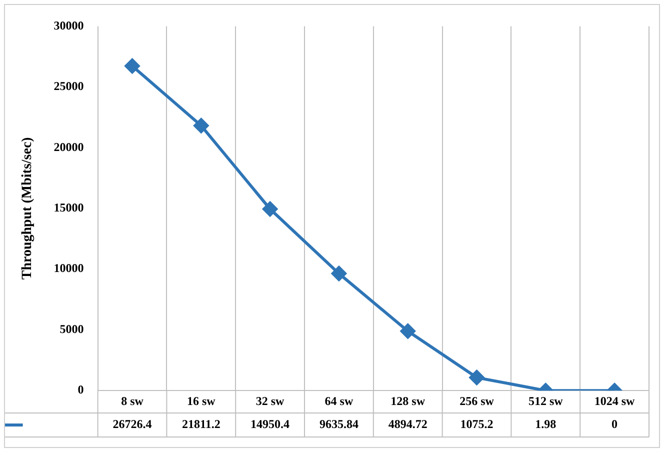  Describe the element at coordinates (546, 401) in the screenshot. I see `x-tick-label: 512 sw` at that location.